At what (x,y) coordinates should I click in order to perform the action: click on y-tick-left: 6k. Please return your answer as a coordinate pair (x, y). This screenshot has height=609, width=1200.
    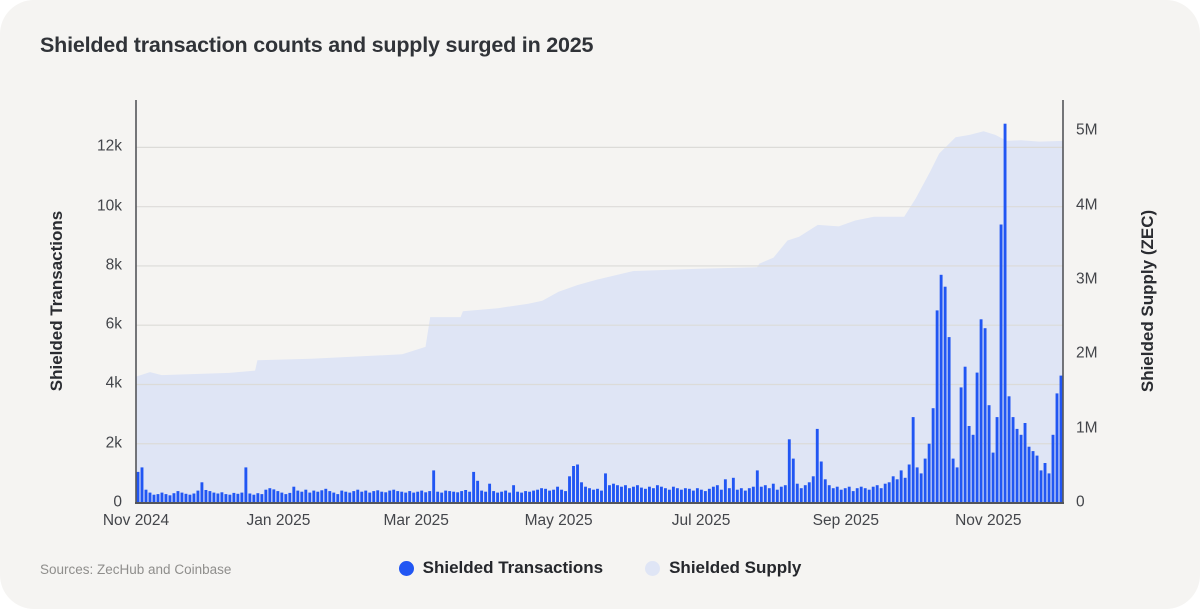
    Looking at the image, I should click on (113, 324).